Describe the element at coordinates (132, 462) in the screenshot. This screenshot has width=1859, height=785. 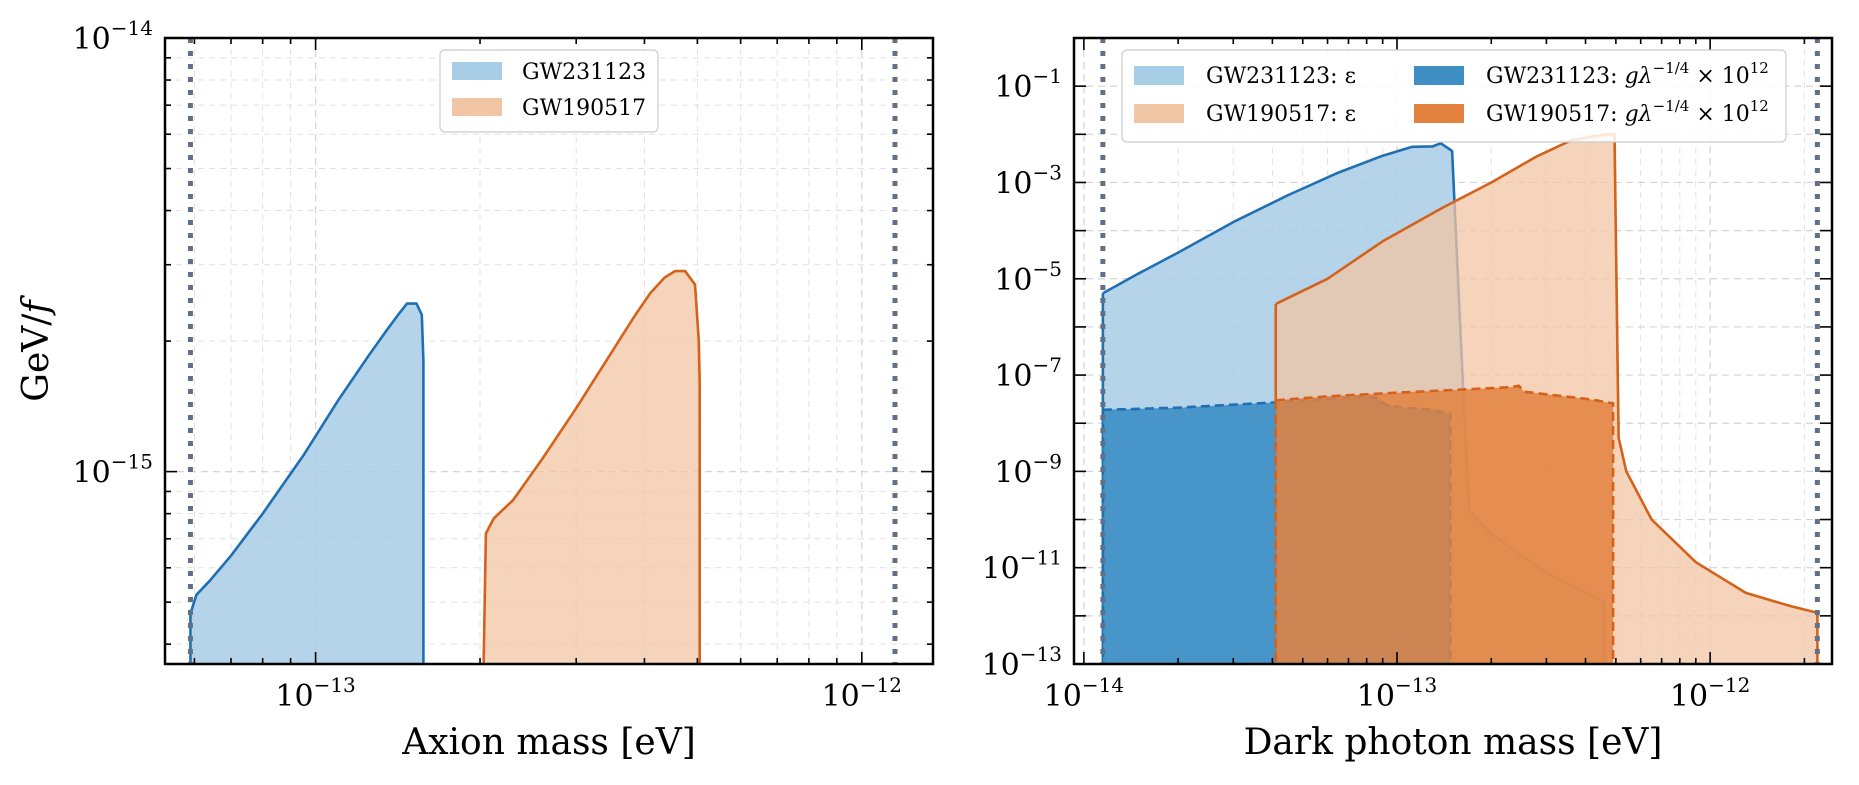
I see `y-tick-exponent: −15` at that location.